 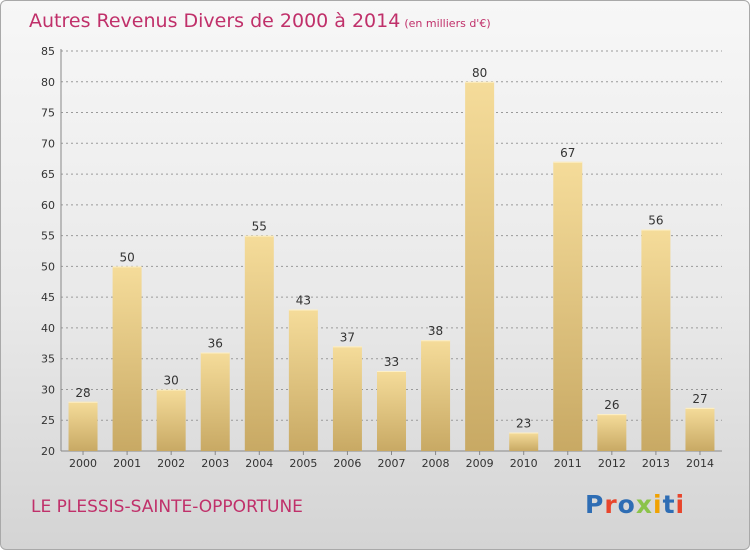 I want to click on y-tick-label: 85, so click(x=48, y=51).